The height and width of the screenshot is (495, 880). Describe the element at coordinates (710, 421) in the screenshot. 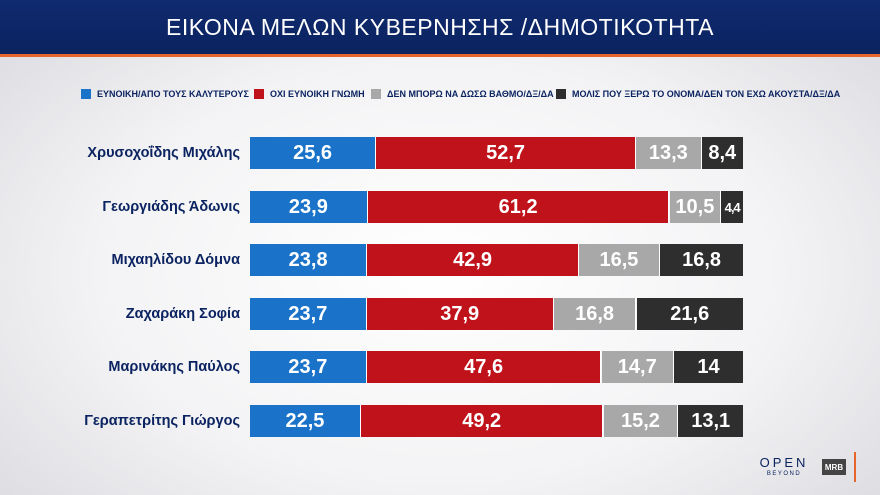

I see `bar-segment: 13,1` at that location.